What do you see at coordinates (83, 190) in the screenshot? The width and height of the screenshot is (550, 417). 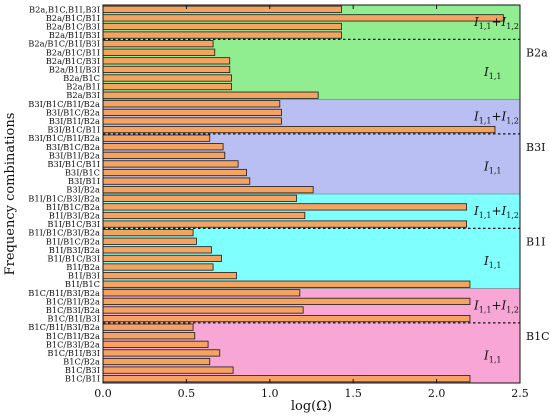 I see `category-label: B3I/B2a` at bounding box center [83, 190].